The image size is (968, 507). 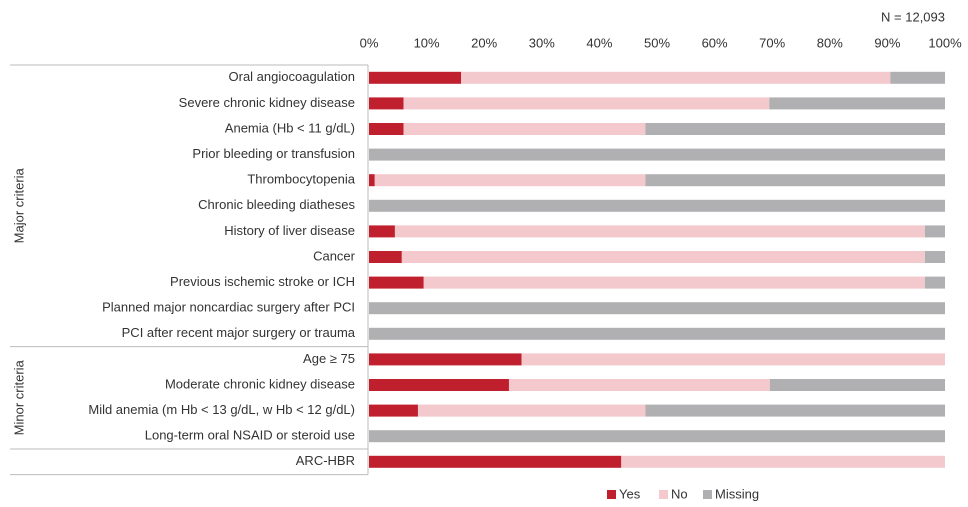 What do you see at coordinates (630, 493) in the screenshot?
I see `legend-label: Yes` at bounding box center [630, 493].